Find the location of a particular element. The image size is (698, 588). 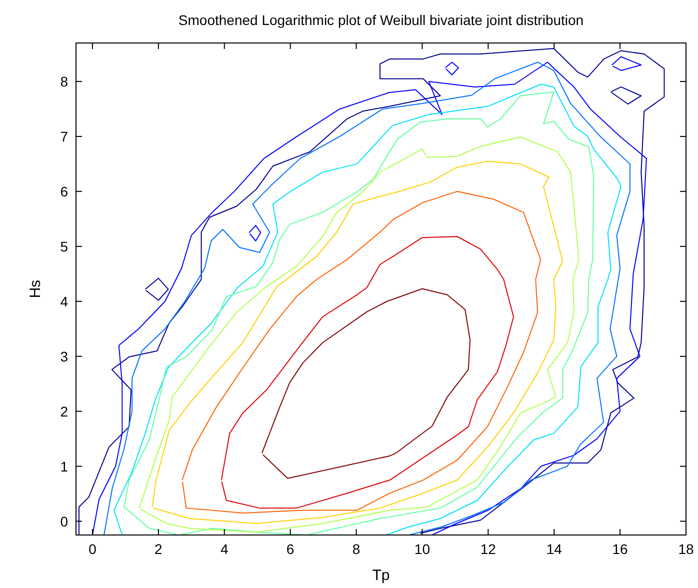

y-tick-label: 7 is located at coordinates (64, 136).